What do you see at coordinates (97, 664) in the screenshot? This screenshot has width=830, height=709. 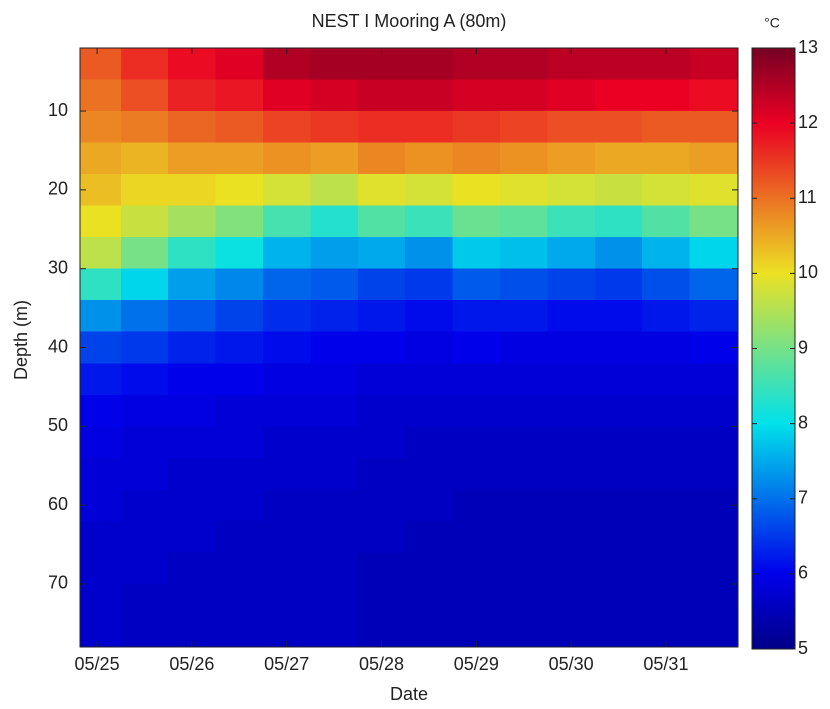 I see `x-tick-label: 05/25` at bounding box center [97, 664].